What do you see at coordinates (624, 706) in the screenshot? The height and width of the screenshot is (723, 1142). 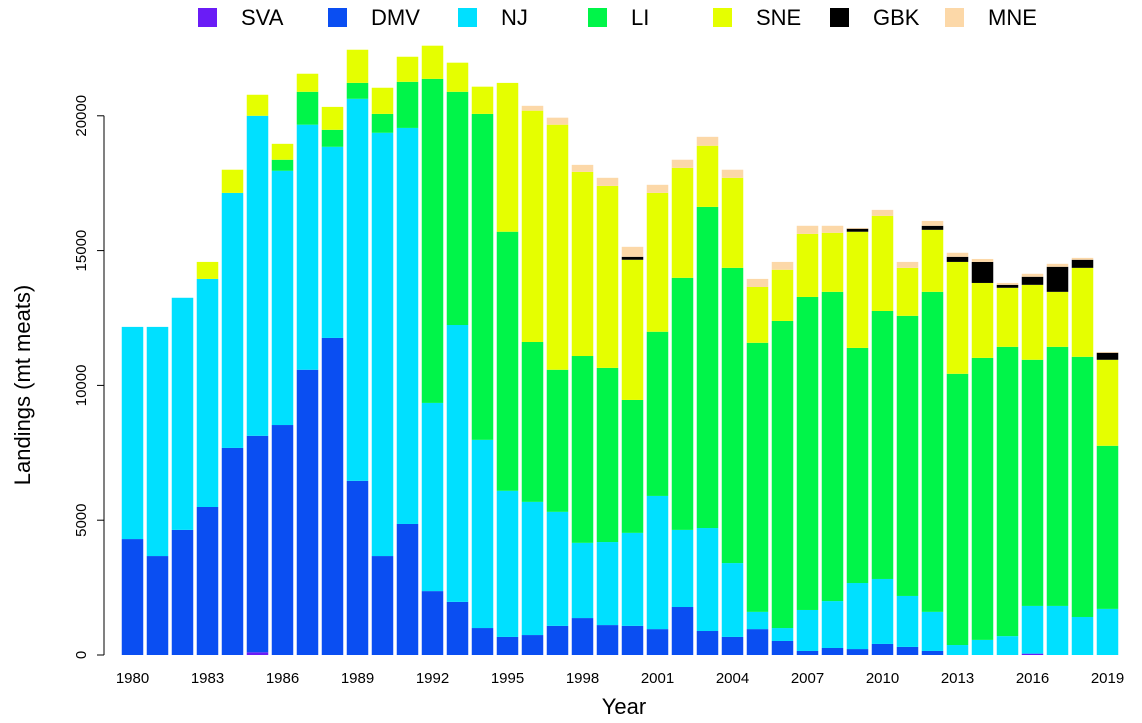 I see `x-axis-title: Year` at bounding box center [624, 706].